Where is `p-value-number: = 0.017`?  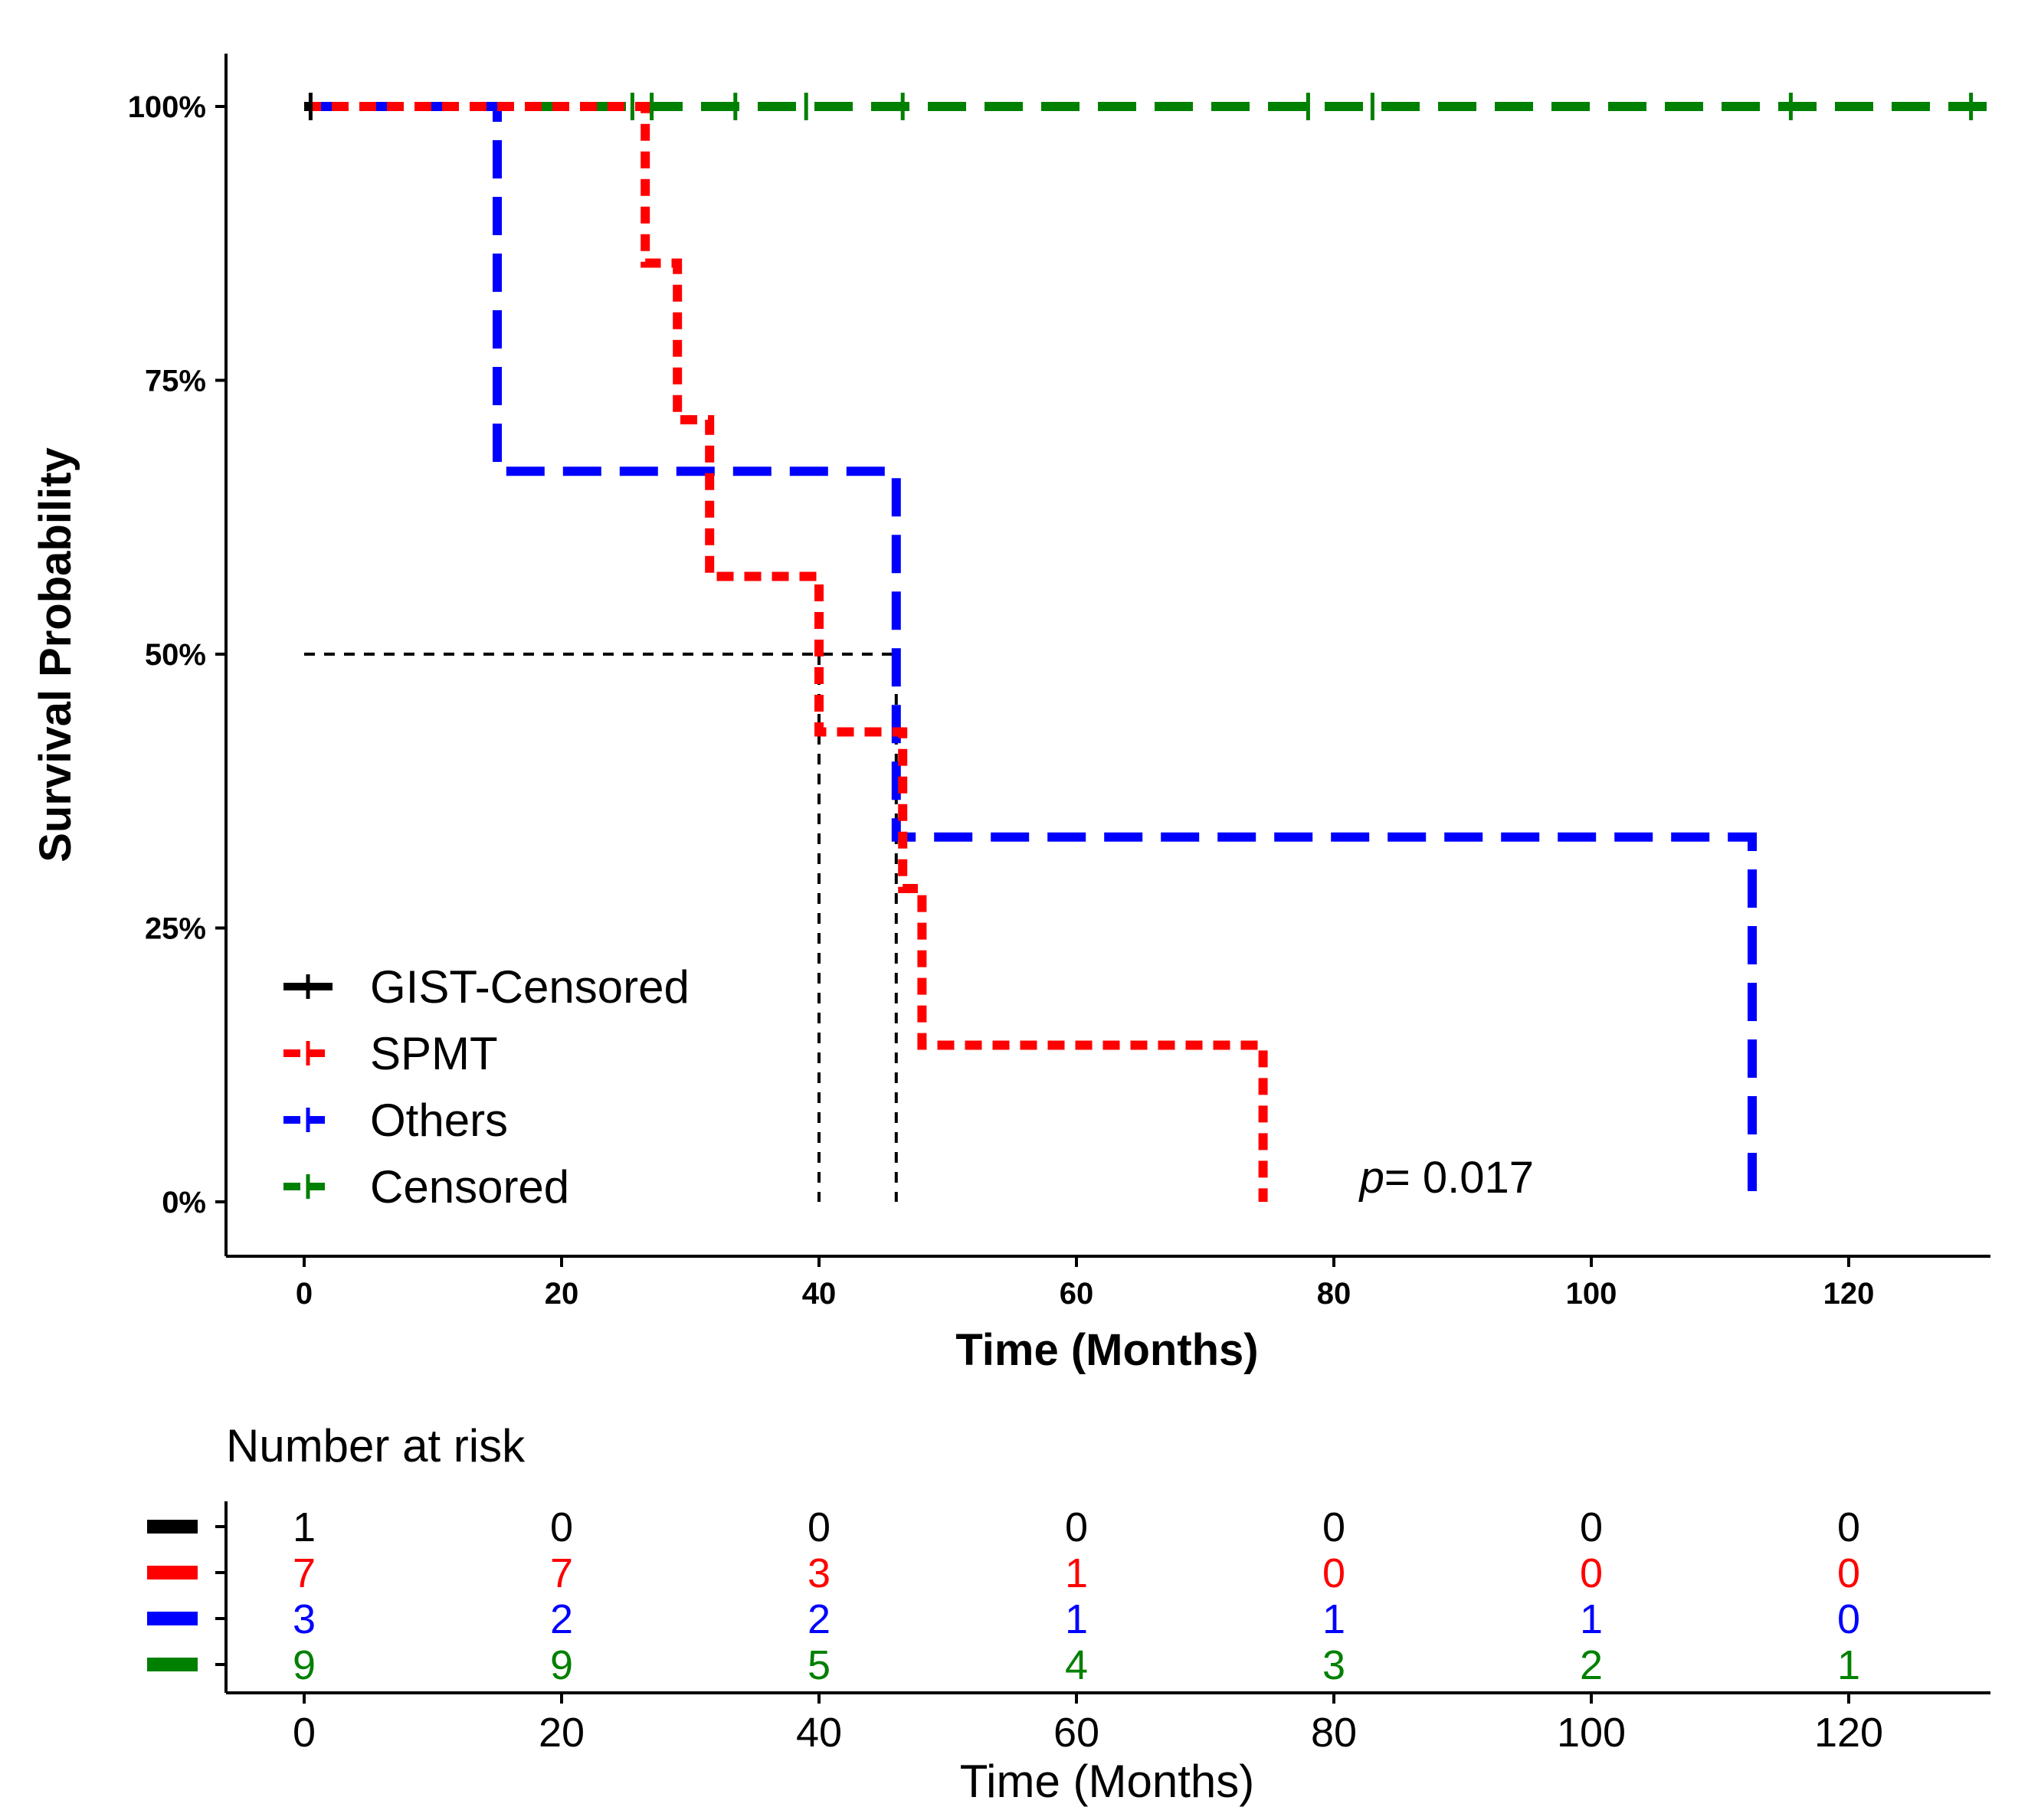
p-value-number: = 0.017 is located at coordinates (1459, 1178).